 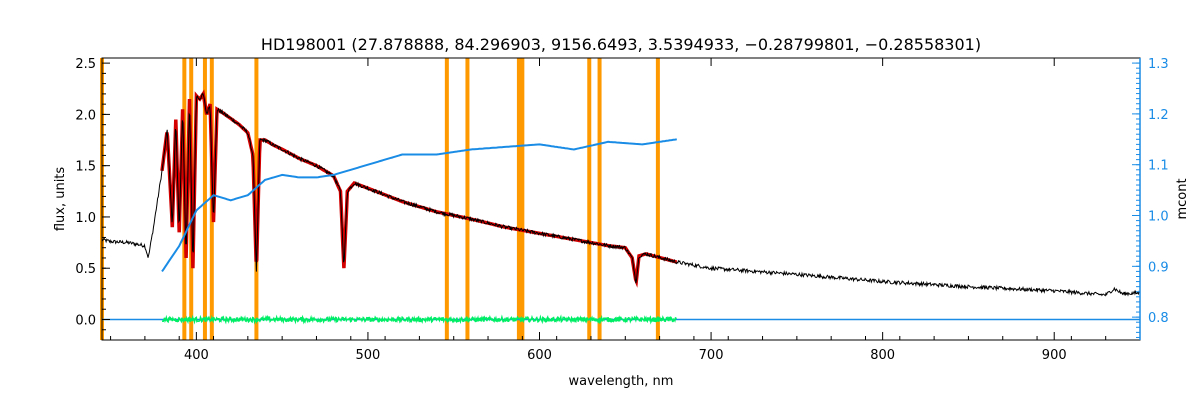 What do you see at coordinates (85, 115) in the screenshot?
I see `y-tick-label-4: 2.0` at bounding box center [85, 115].